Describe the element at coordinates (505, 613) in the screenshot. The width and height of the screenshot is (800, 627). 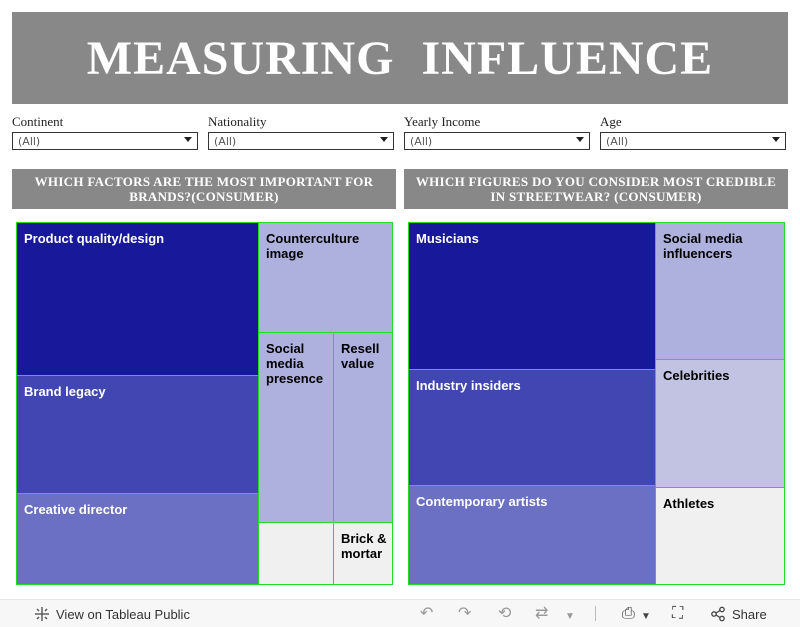
I see `revert-icon: ⟲` at that location.